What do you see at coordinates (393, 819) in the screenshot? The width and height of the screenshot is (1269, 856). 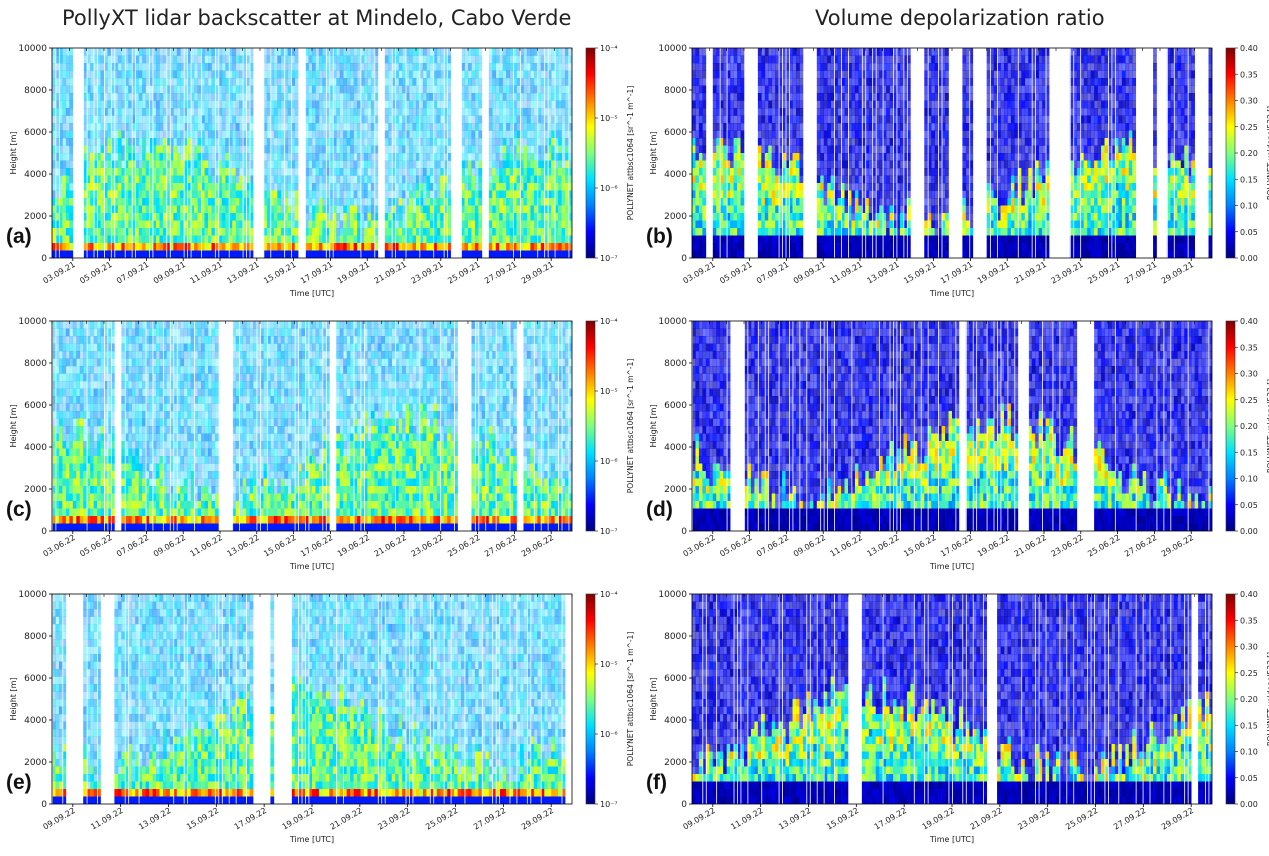 I see `x-tick-label: 23.09.22` at bounding box center [393, 819].